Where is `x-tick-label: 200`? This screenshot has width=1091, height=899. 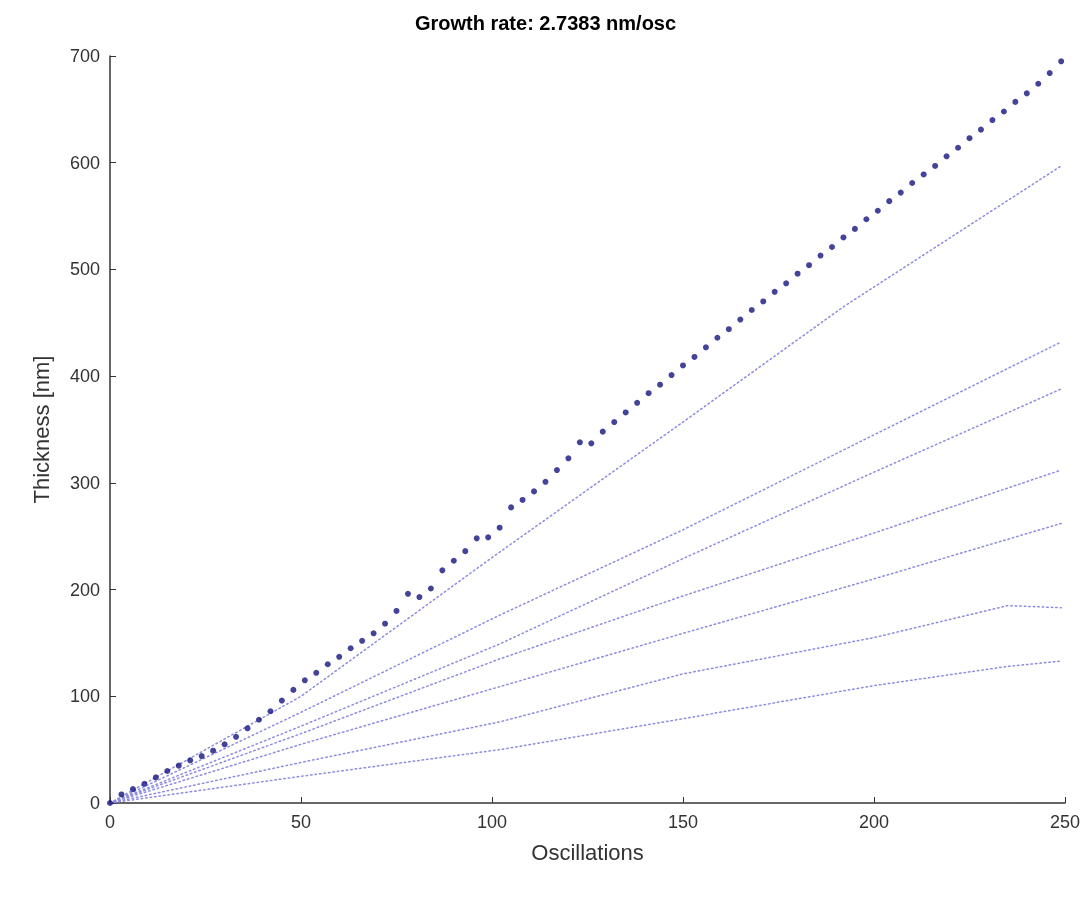
x-tick-label: 200 is located at coordinates (874, 822).